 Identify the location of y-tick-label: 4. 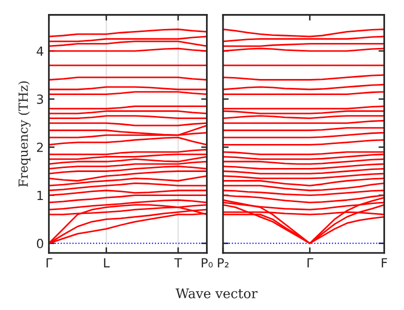
(40, 51).